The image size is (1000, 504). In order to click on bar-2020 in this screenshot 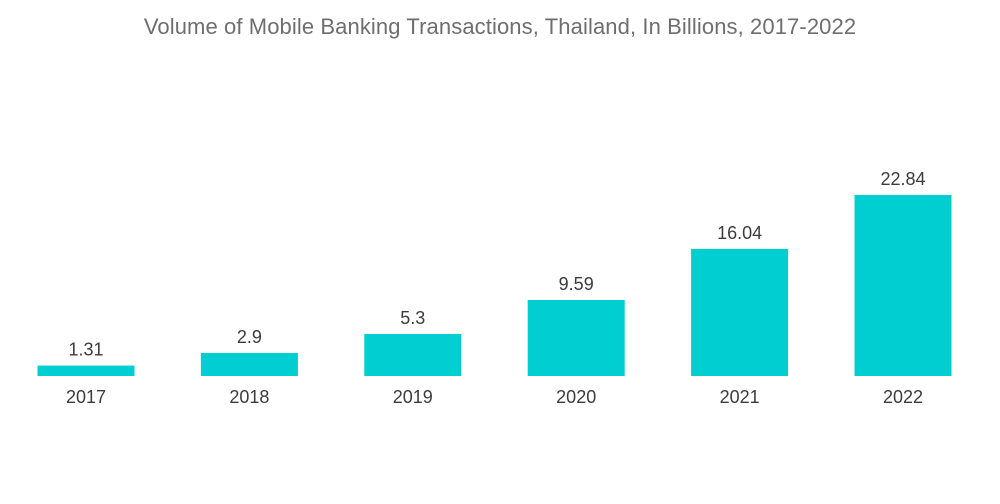, I will do `click(576, 338)`.